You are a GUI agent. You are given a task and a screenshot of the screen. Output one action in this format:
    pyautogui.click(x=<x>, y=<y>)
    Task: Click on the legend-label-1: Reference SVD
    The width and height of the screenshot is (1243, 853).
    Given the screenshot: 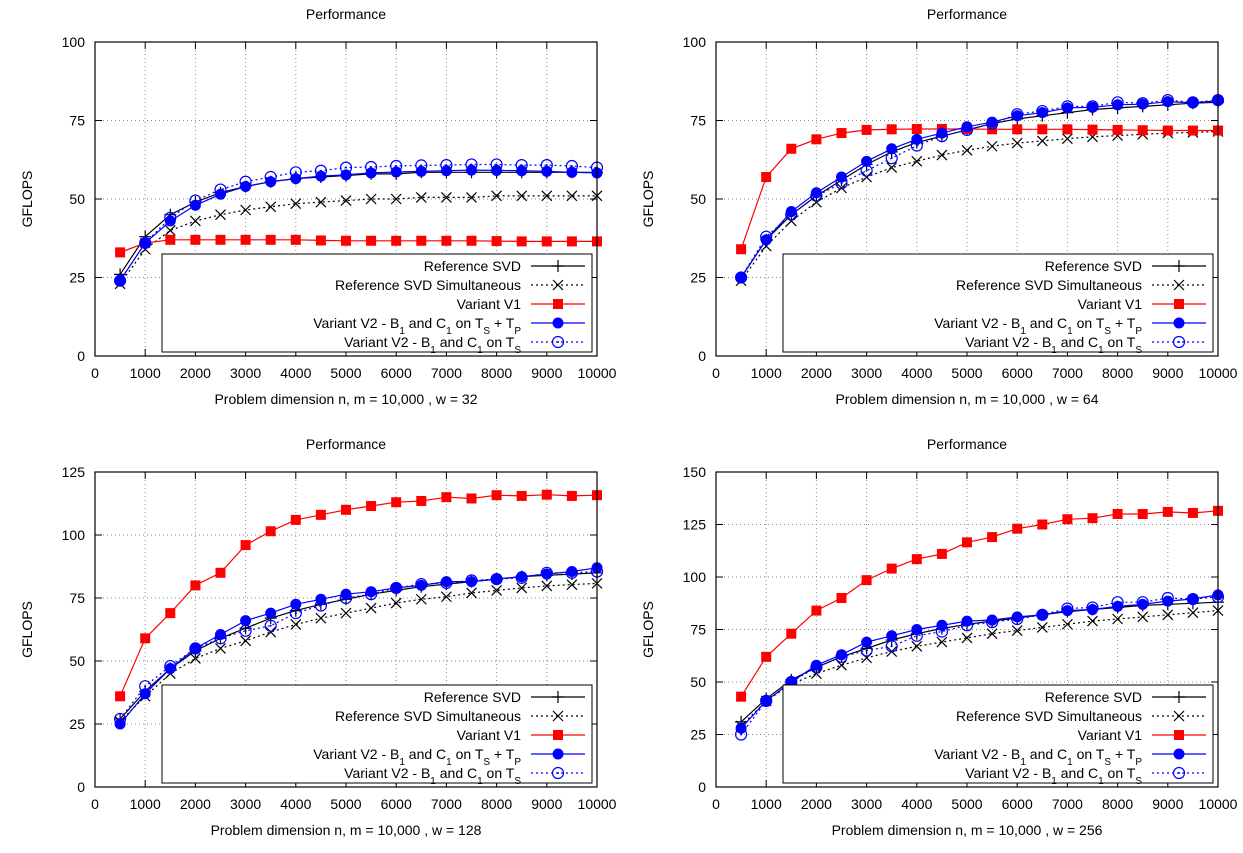 What is the action you would take?
    pyautogui.click(x=472, y=697)
    